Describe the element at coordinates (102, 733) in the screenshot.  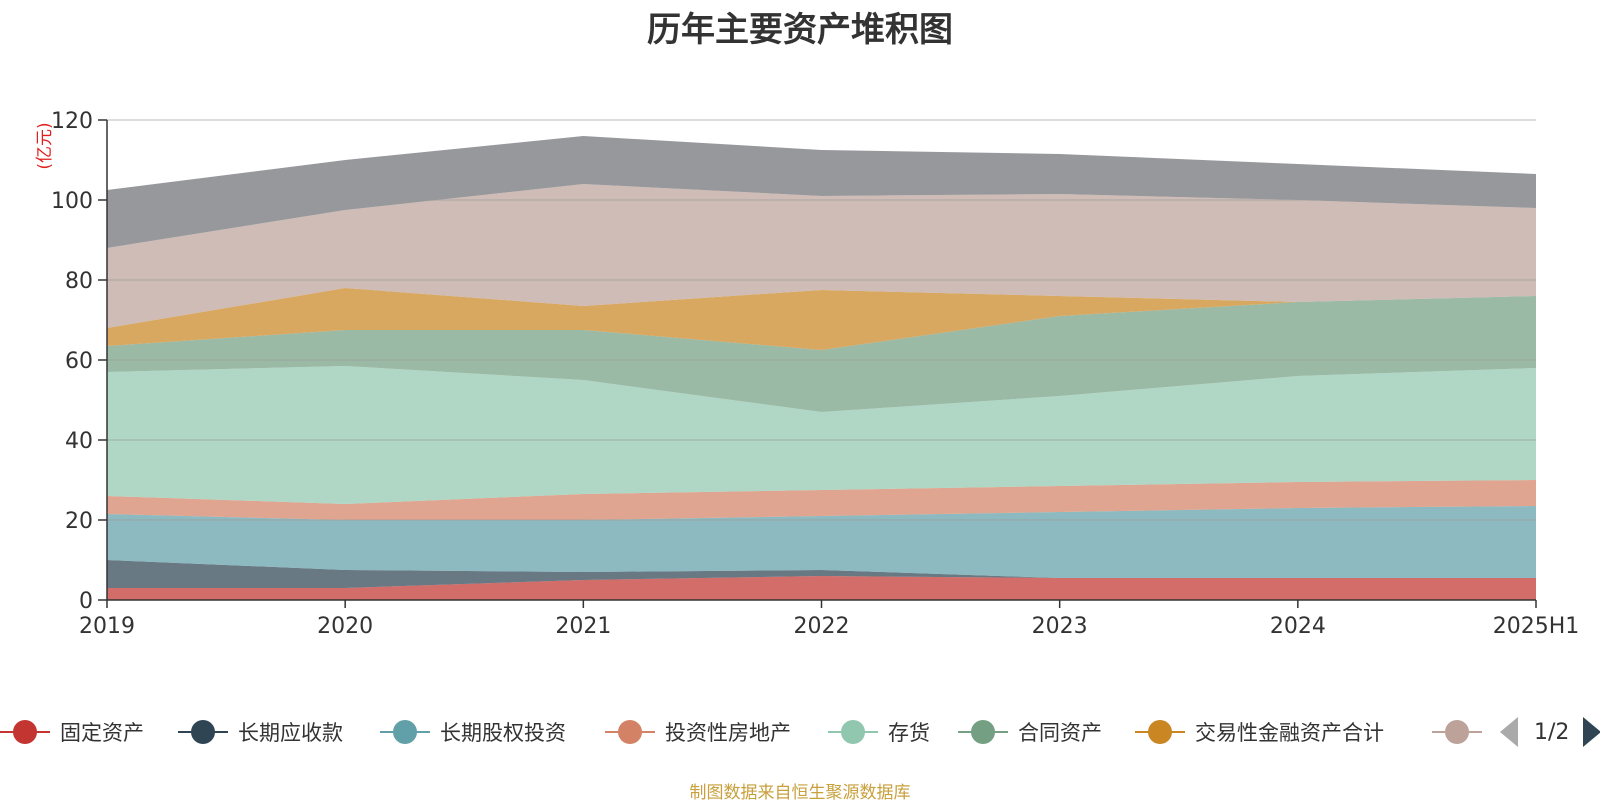
I see `legend-label: 固定资产` at that location.